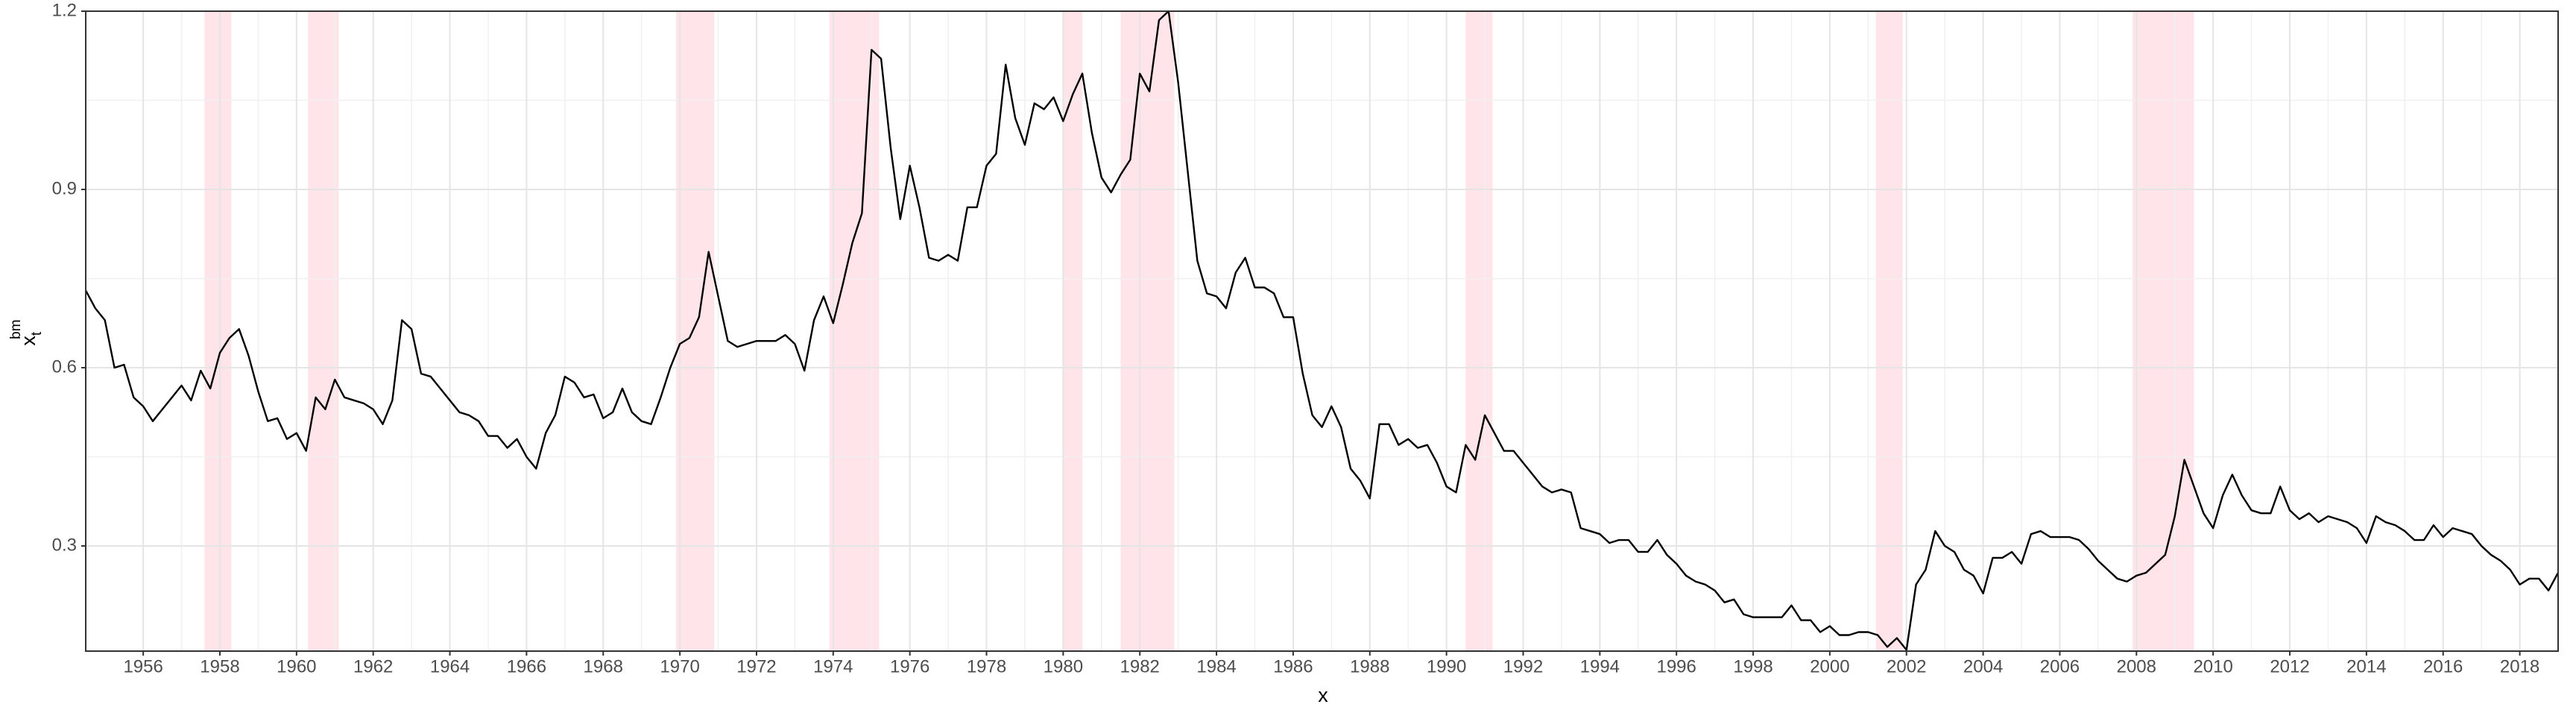 Image resolution: width=2576 pixels, height=716 pixels. I want to click on y-axis-title: xtbm, so click(26, 332).